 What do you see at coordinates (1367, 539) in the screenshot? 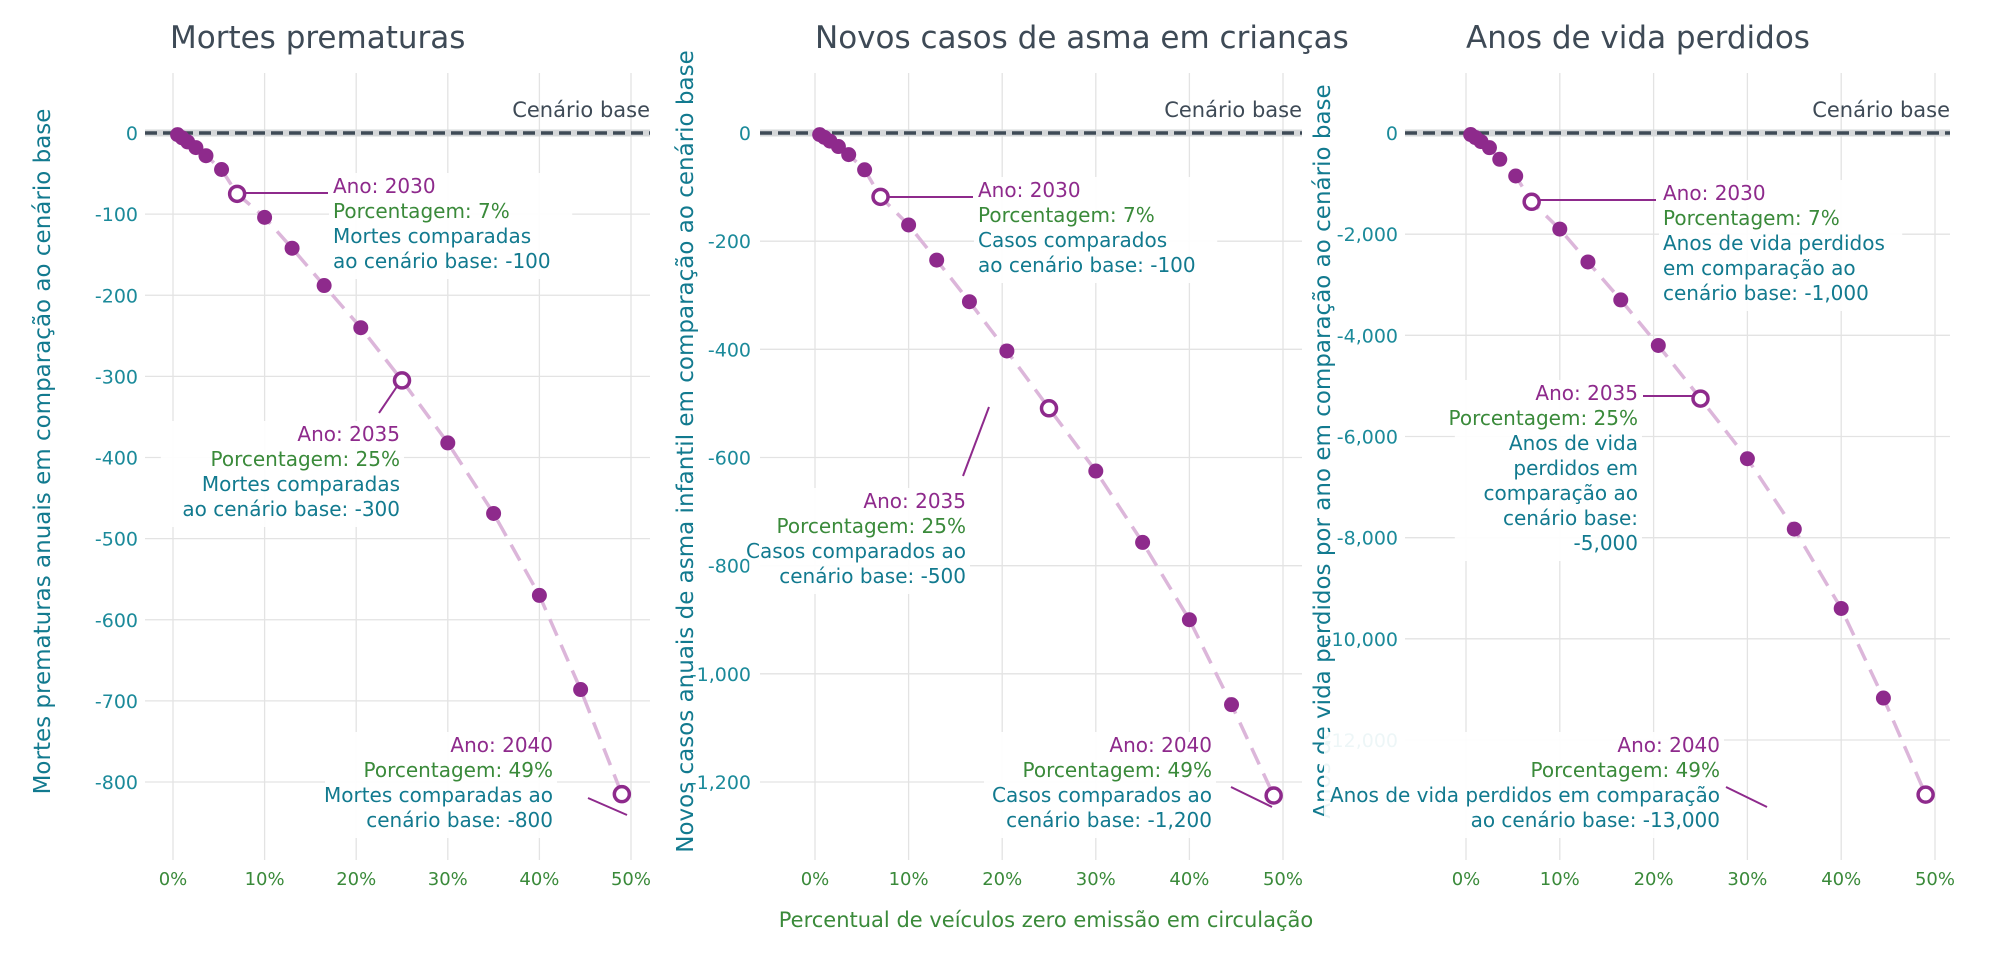
I see `y-tick-label: -8,000` at bounding box center [1367, 539].